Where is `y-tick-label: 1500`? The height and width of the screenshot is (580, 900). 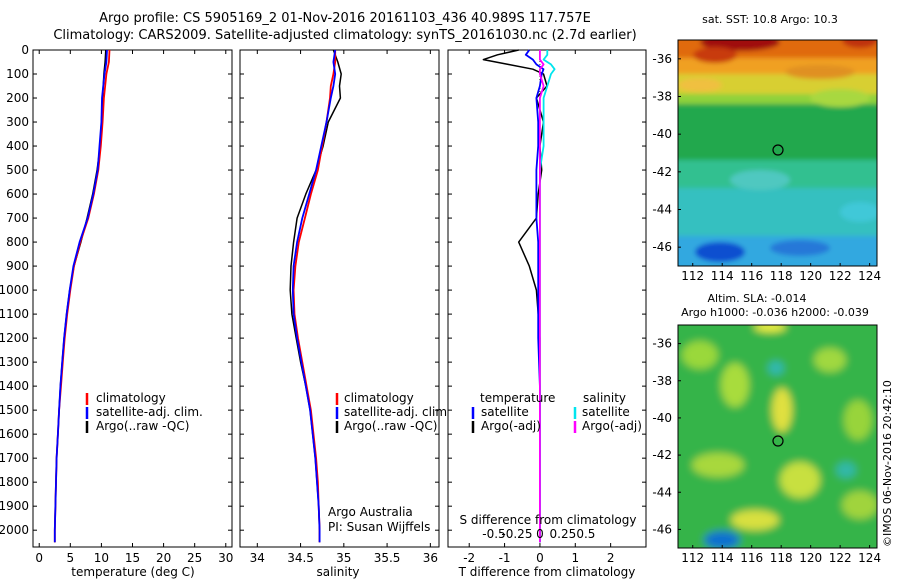
y-tick-label: 1500 is located at coordinates (14, 410).